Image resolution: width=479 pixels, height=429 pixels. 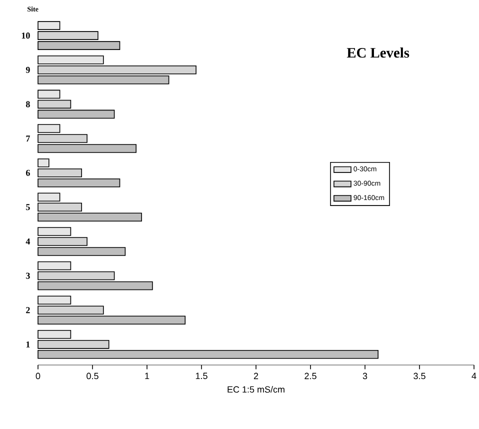 I want to click on text: EC Levels, so click(x=378, y=53).